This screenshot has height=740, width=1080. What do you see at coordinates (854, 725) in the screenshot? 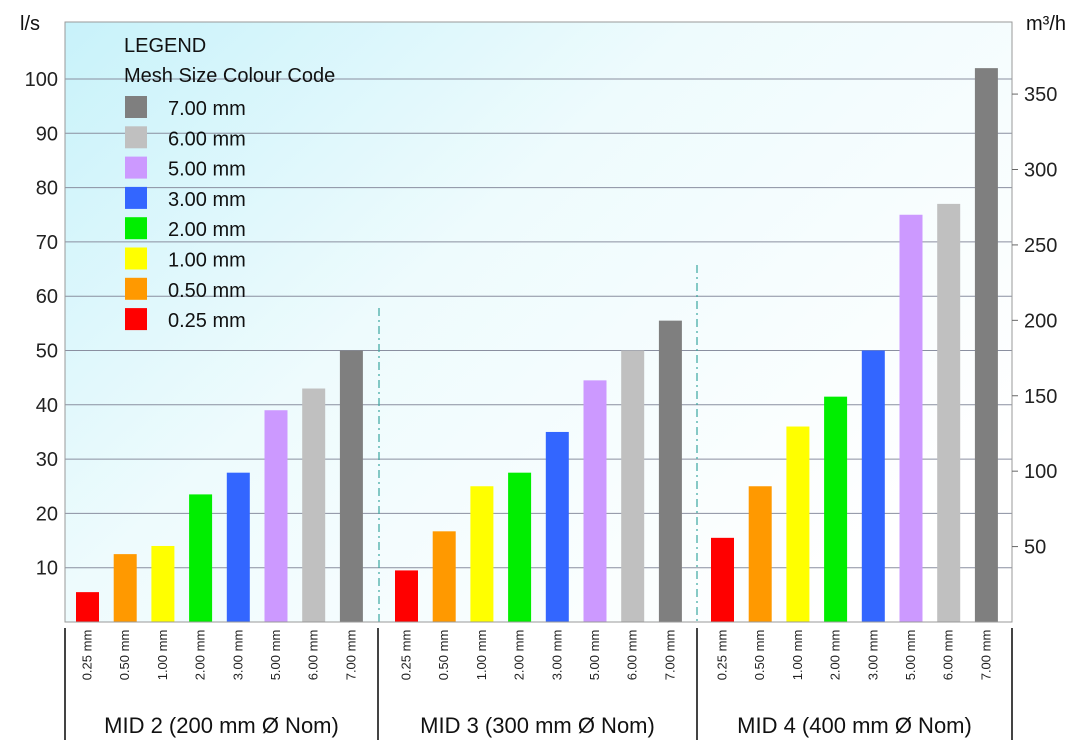
I see `group-label: MID 4 (400 mm Ø Nom)` at bounding box center [854, 725].